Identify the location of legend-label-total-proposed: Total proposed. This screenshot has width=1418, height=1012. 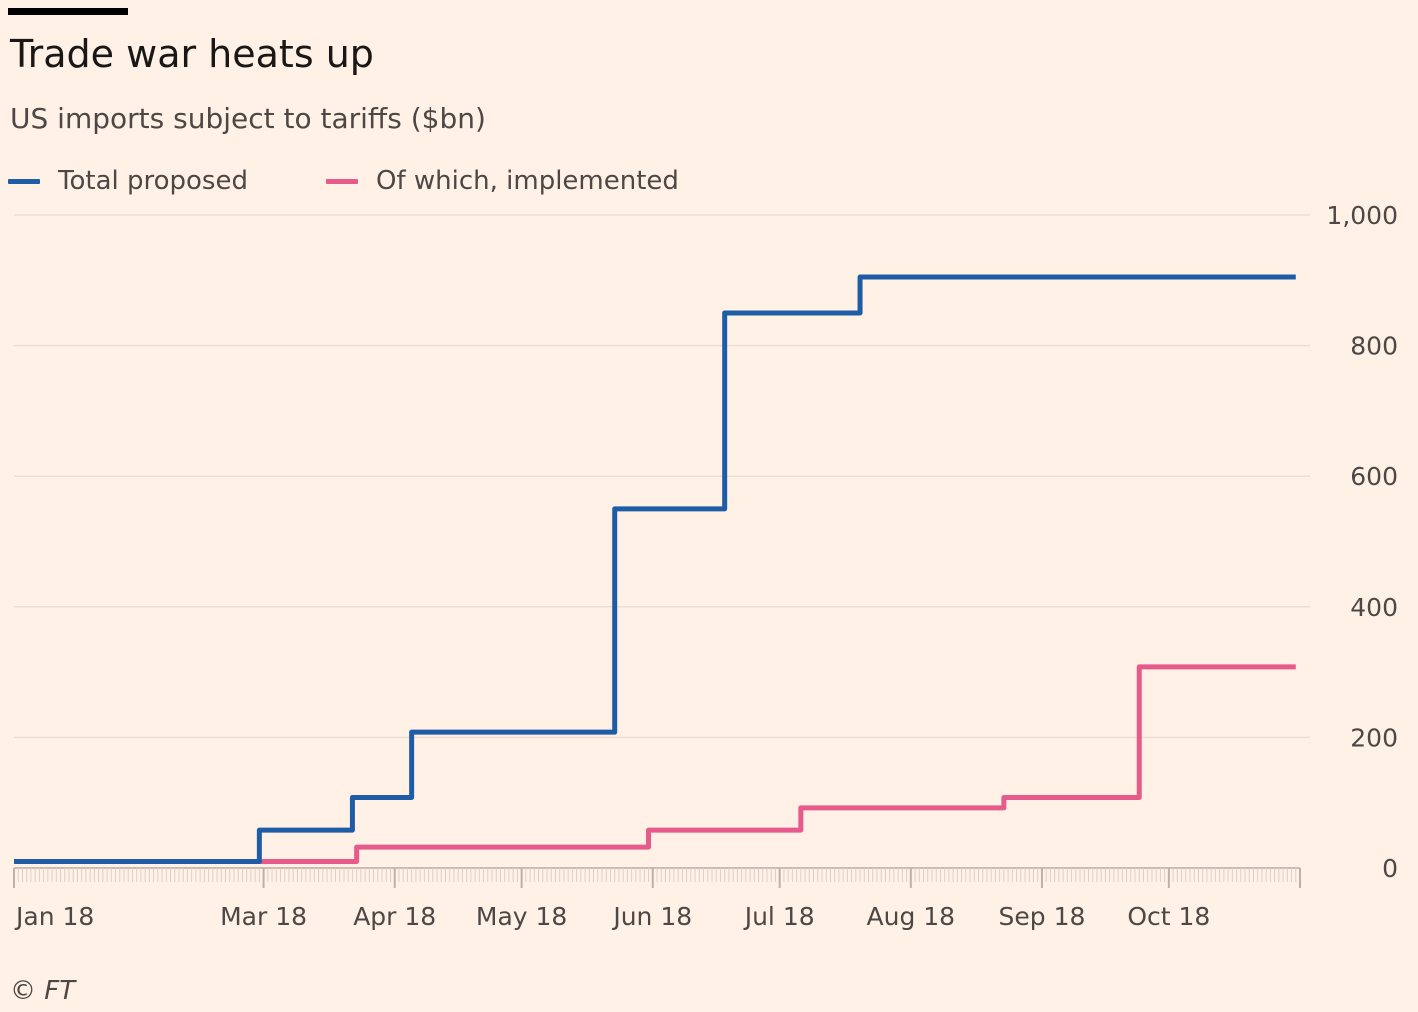
(153, 181).